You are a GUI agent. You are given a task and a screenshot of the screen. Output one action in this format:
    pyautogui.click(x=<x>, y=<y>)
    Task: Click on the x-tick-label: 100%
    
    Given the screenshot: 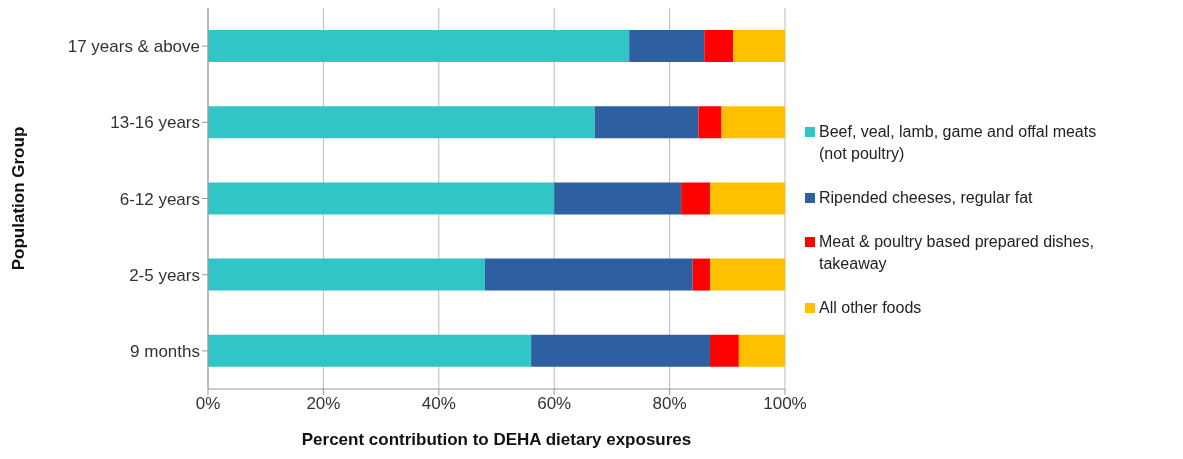 What is the action you would take?
    pyautogui.click(x=785, y=404)
    